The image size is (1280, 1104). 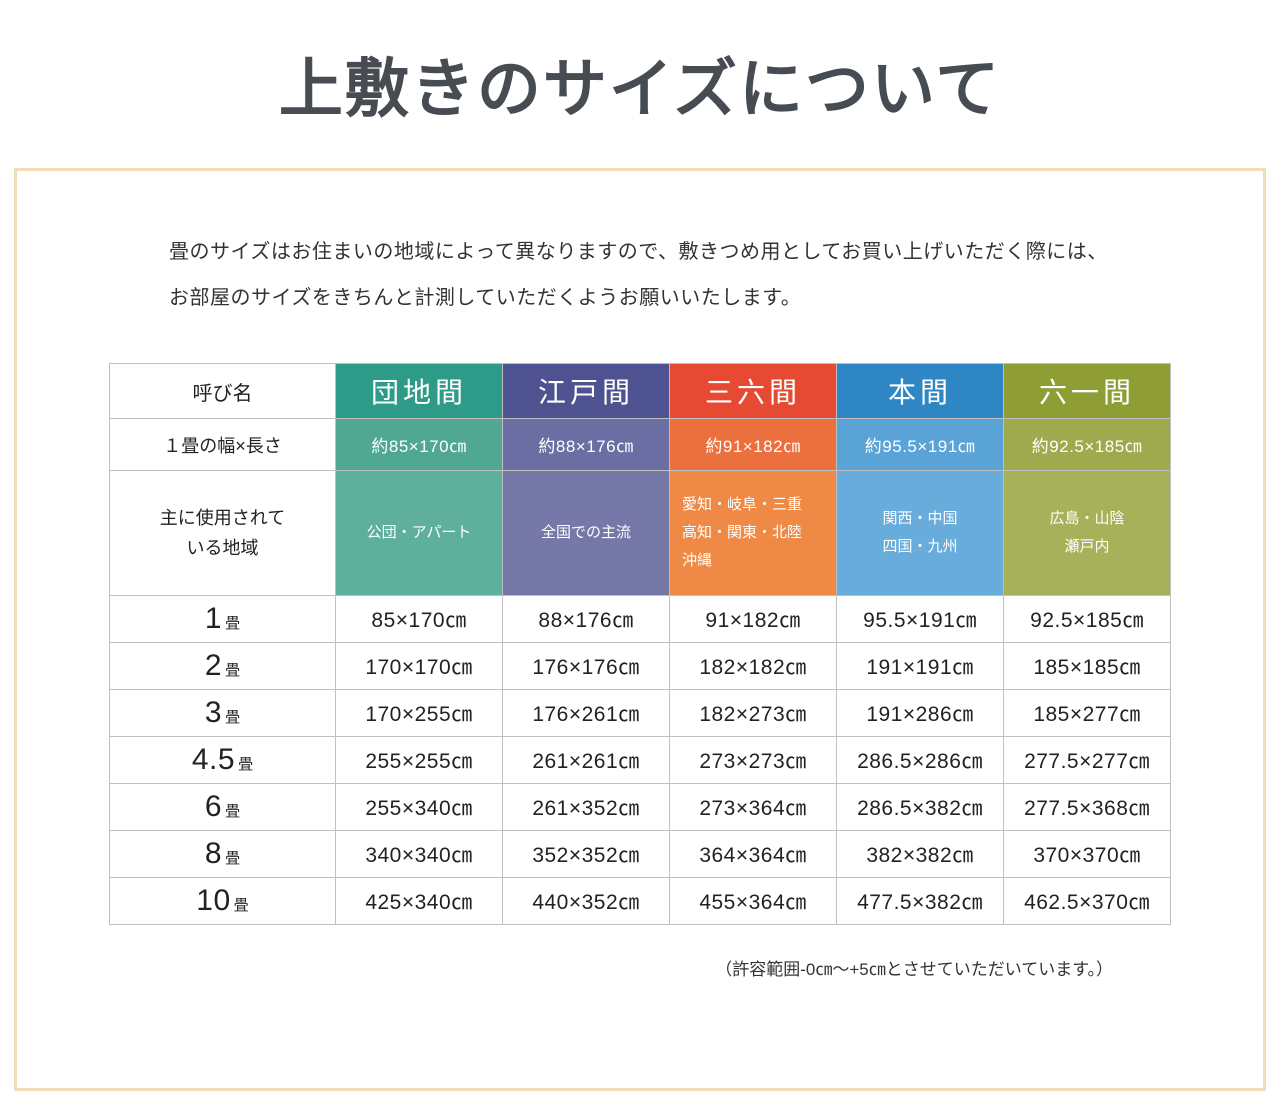 I want to click on value-cell: 277.5×368㎝, so click(x=1087, y=807).